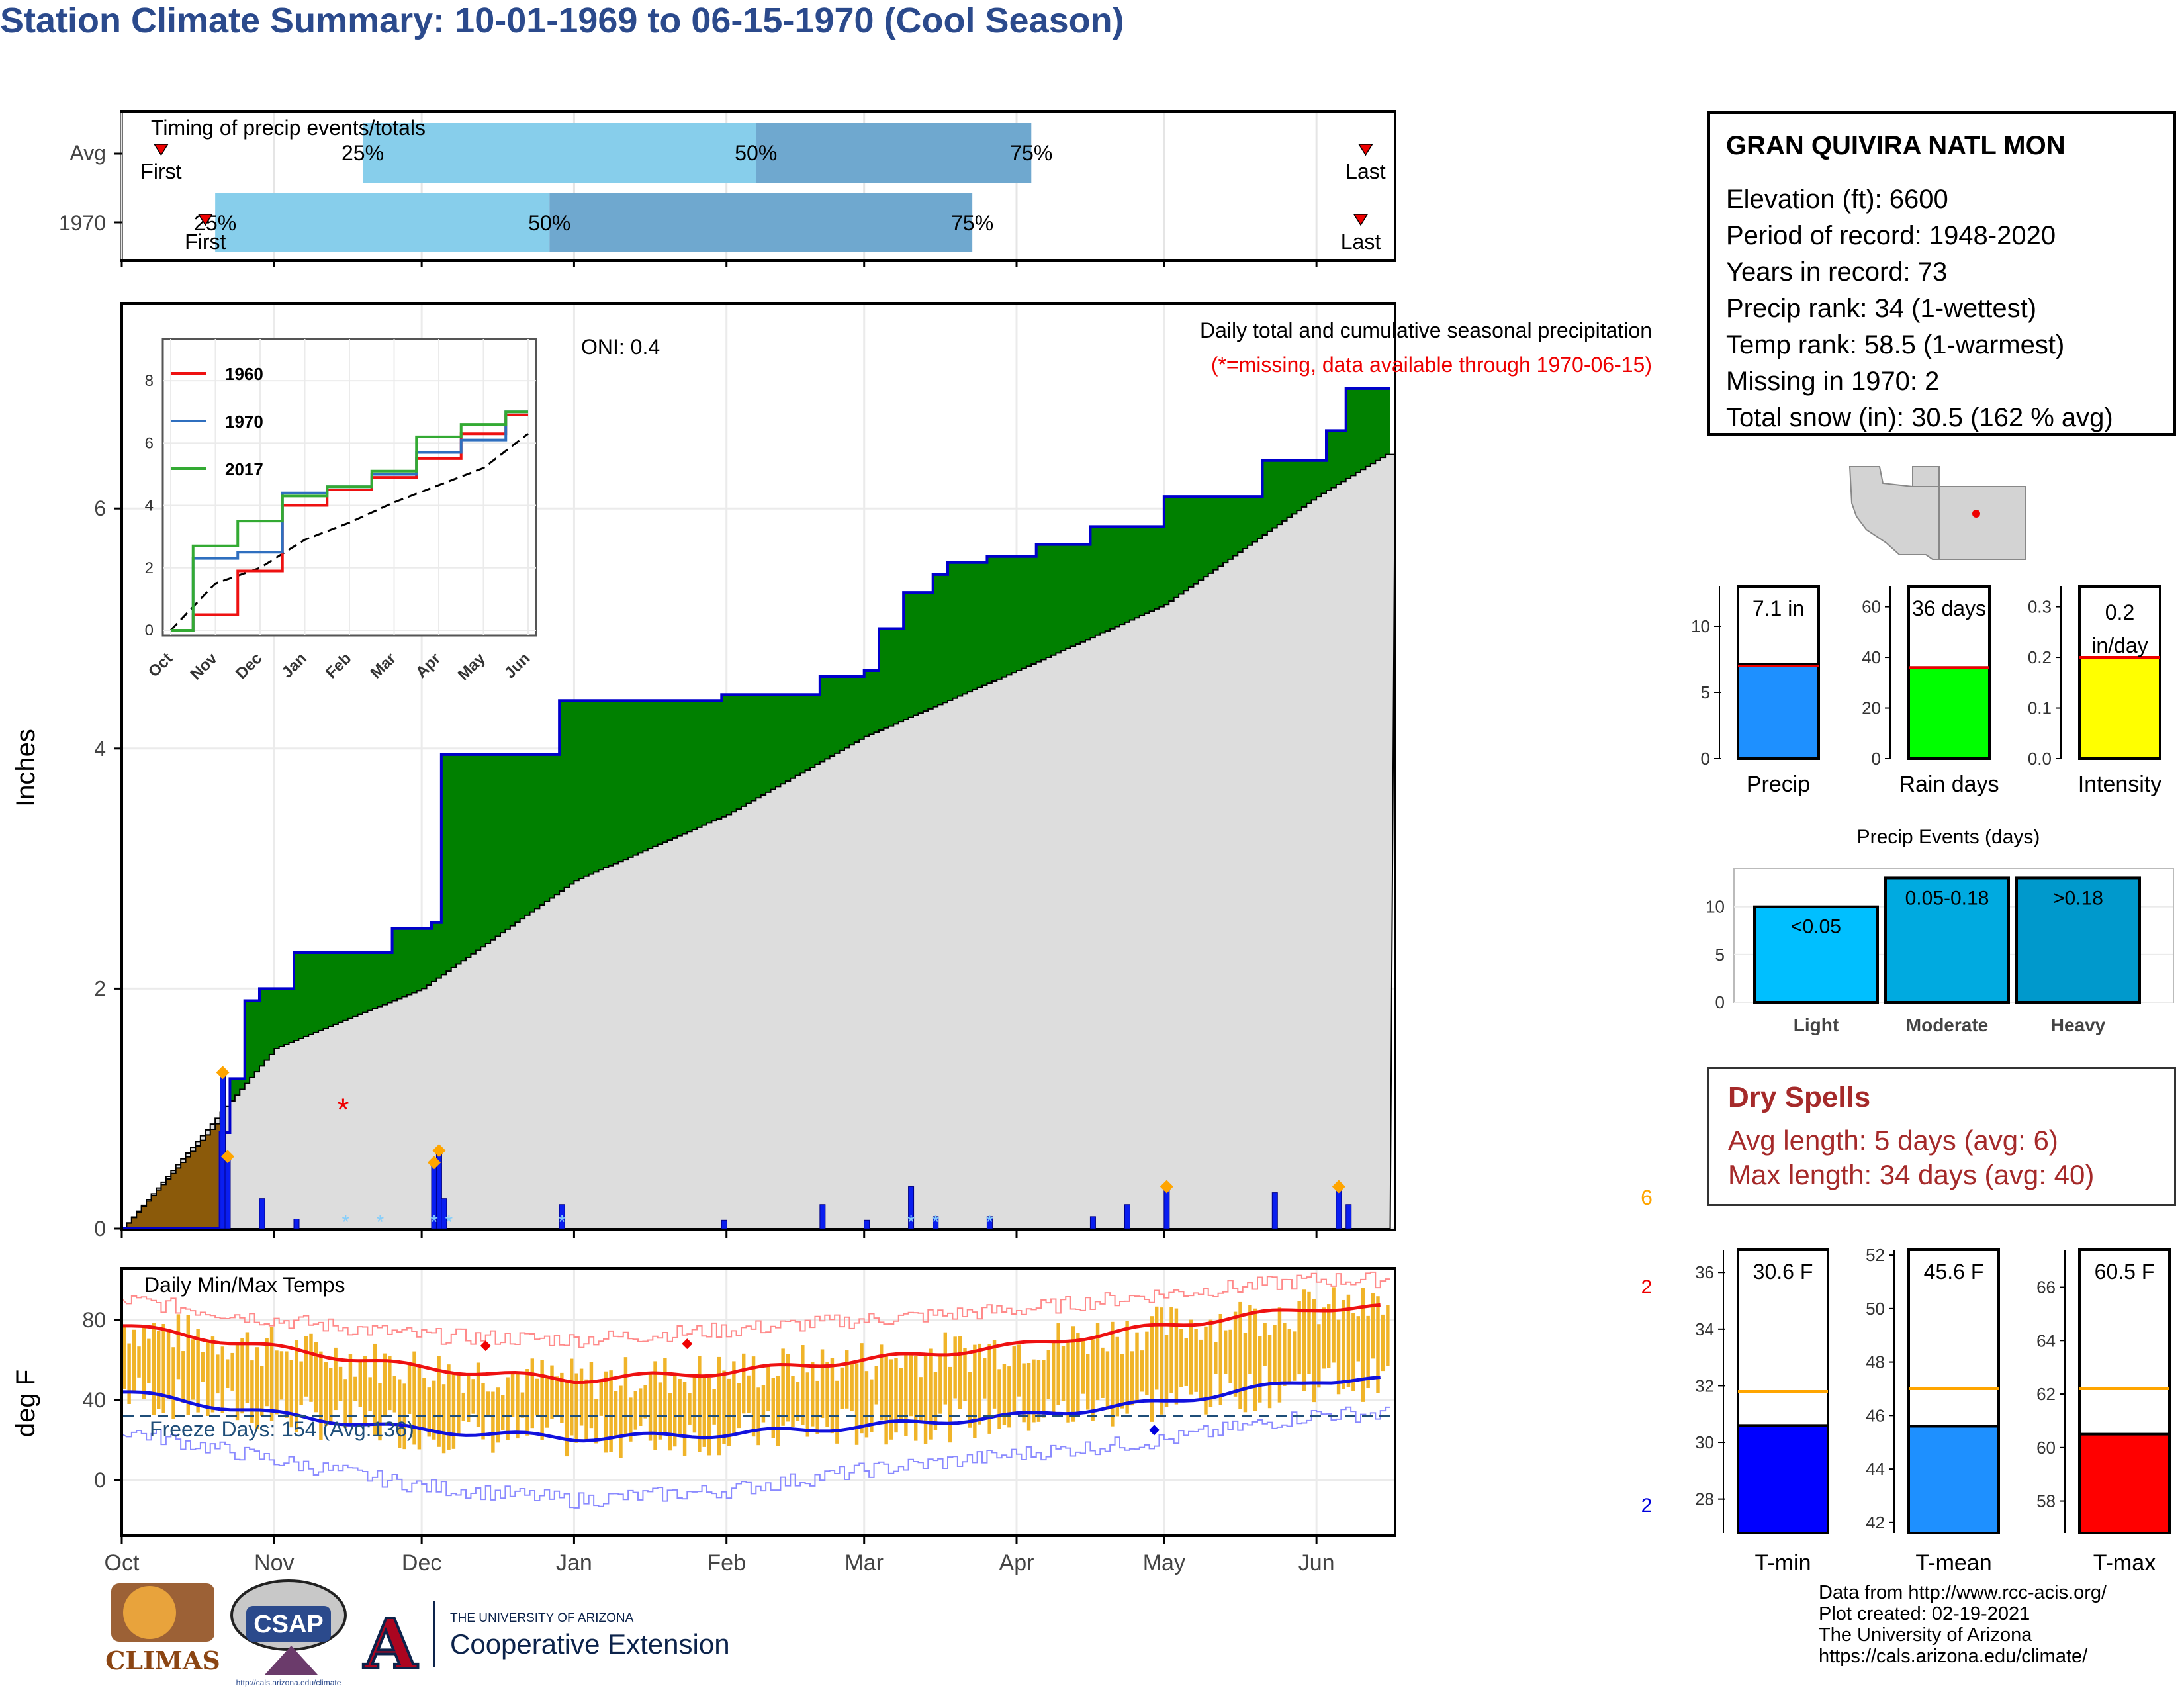 The height and width of the screenshot is (1688, 2184). I want to click on events-bar-label: <0.05, so click(1816, 927).